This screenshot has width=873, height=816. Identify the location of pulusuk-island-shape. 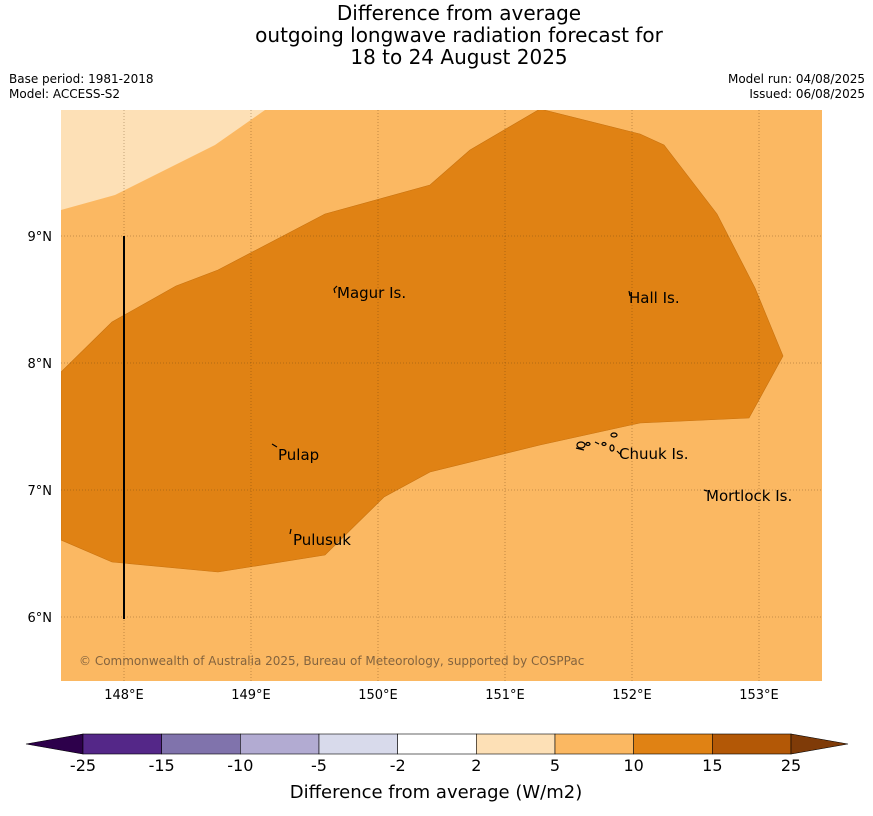
(290, 531).